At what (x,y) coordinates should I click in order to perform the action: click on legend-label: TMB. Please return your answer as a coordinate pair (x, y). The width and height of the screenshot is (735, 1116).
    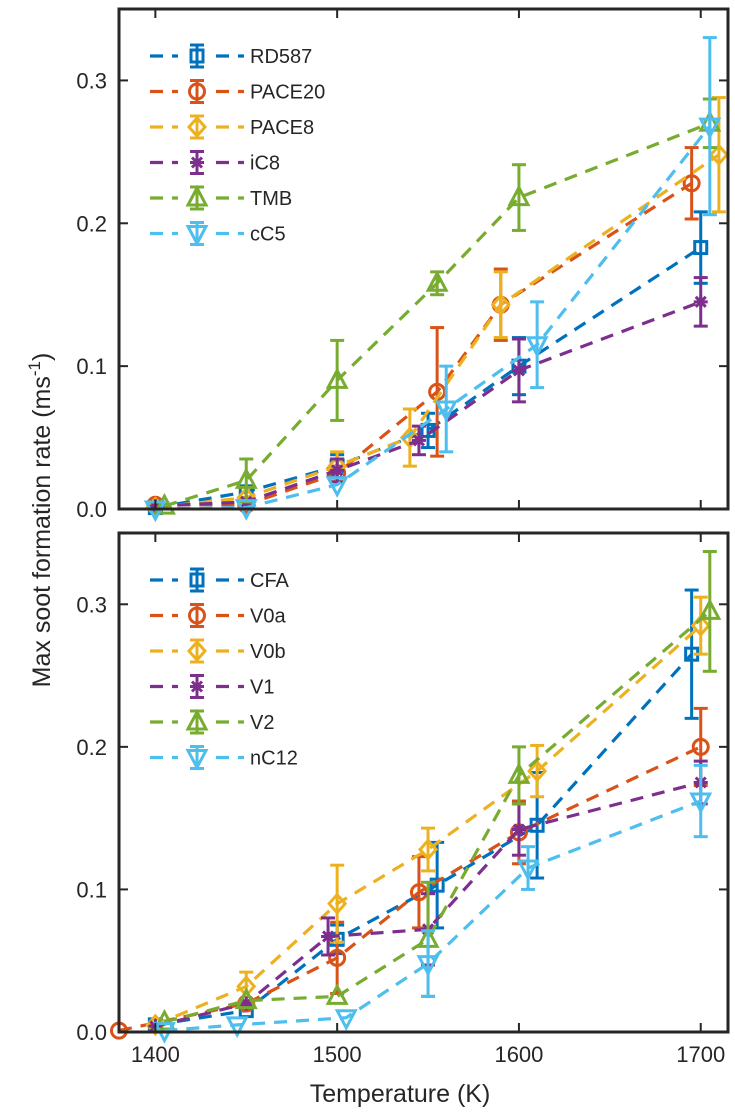
    Looking at the image, I should click on (271, 199).